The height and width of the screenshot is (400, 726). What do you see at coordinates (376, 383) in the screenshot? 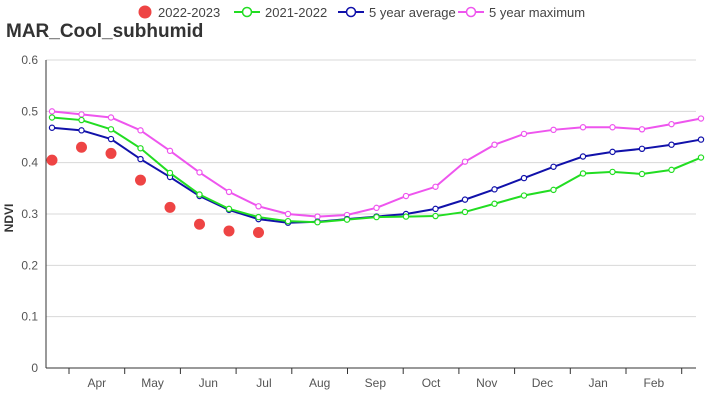
I see `x-tick-label: Sep` at bounding box center [376, 383].